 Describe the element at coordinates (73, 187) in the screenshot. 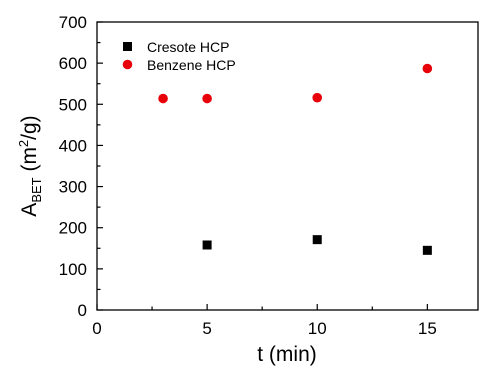

I see `y-tick-label: 300` at that location.